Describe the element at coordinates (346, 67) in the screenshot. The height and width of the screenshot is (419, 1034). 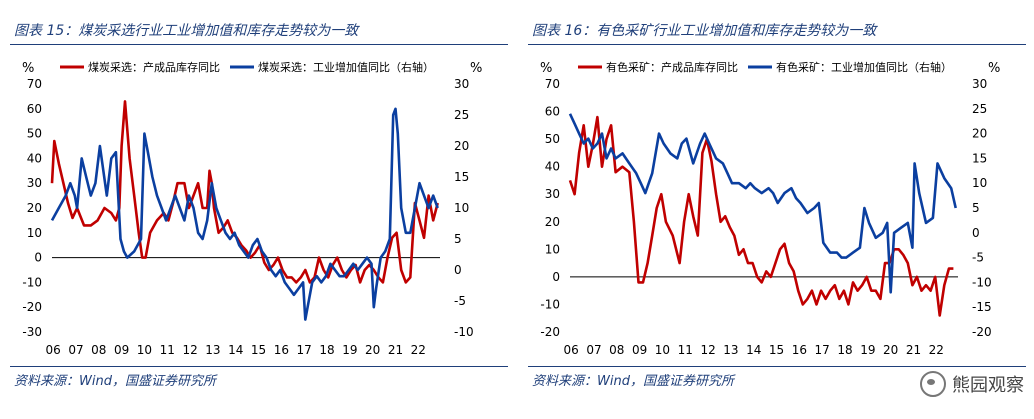
I see `legend-label: 煤炭采选：工业增加值同比（右轴）` at that location.